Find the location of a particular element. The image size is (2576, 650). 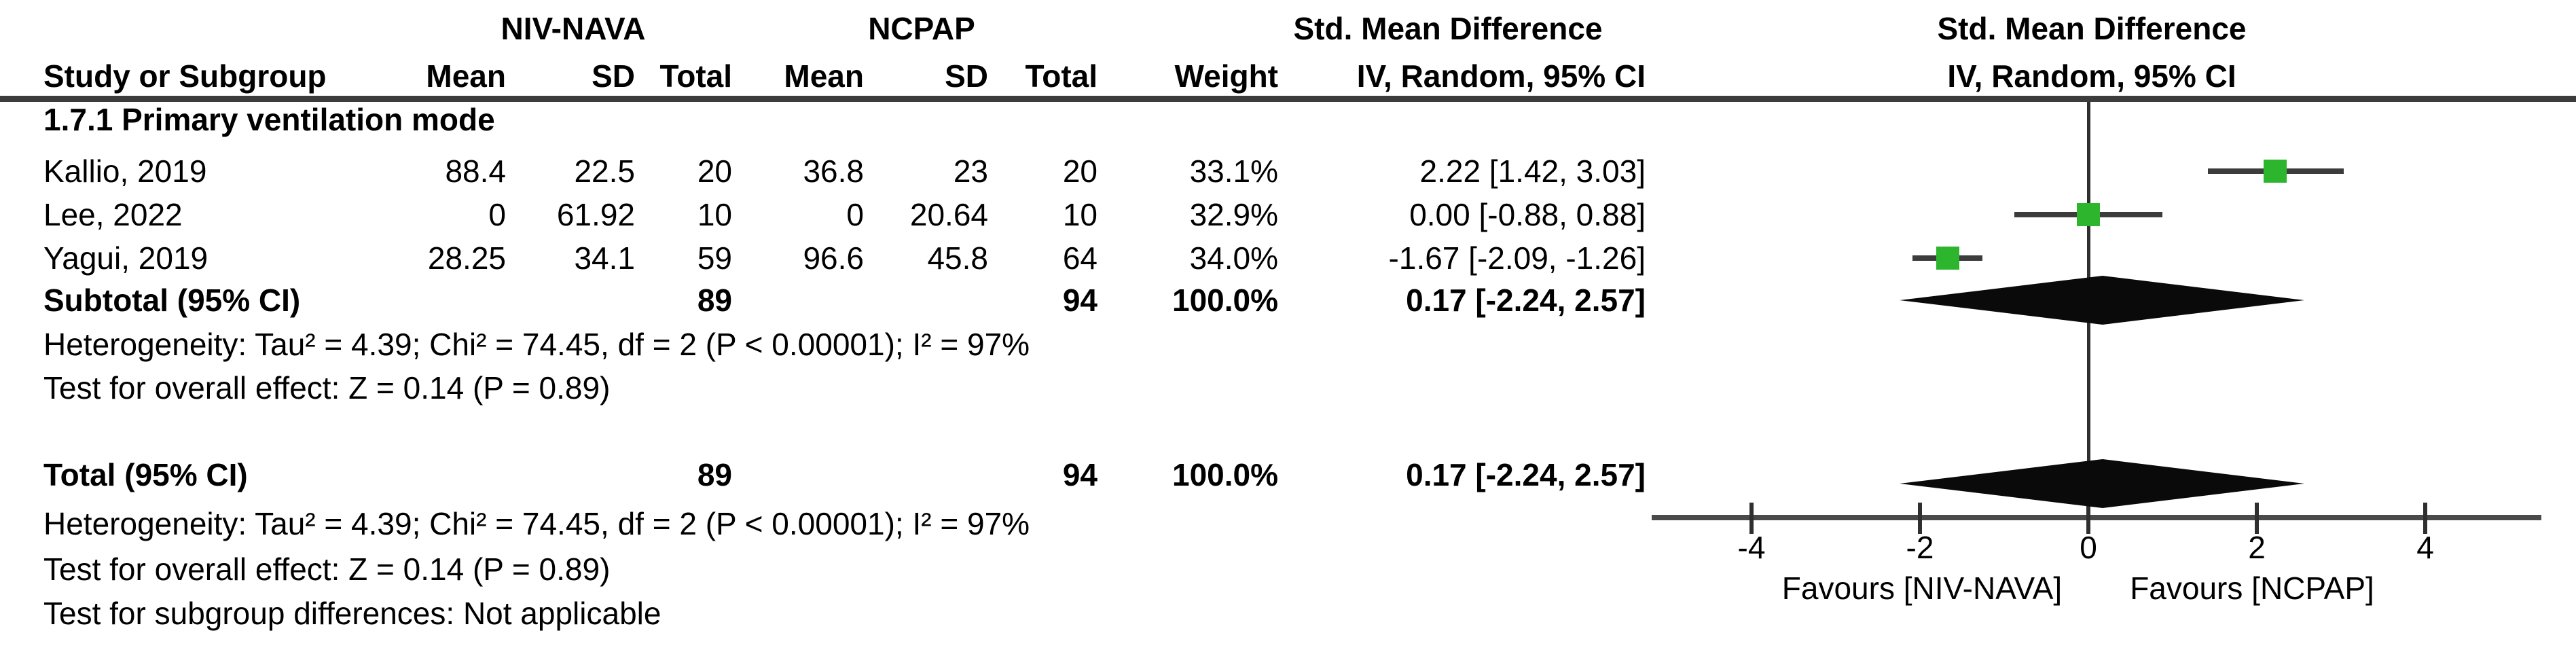

mean1-value: 28.25 is located at coordinates (466, 258).